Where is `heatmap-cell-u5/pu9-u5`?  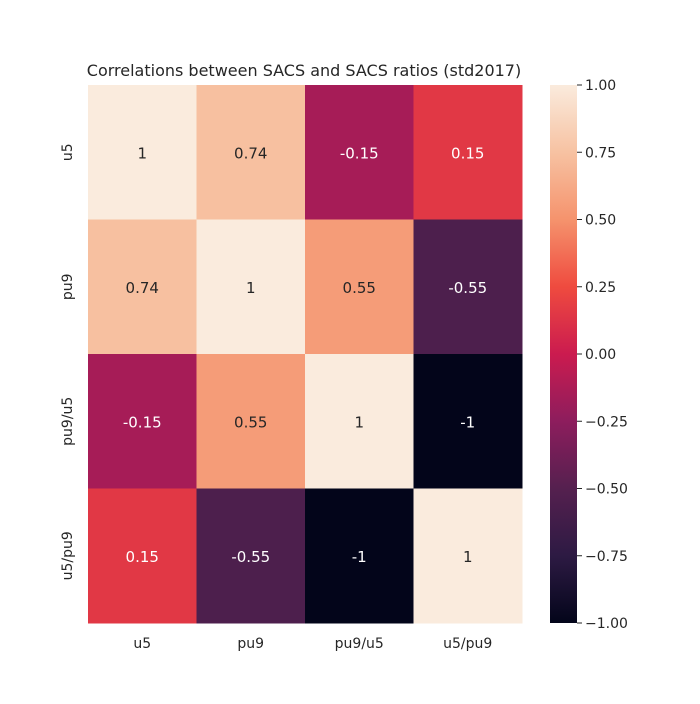 heatmap-cell-u5/pu9-u5 is located at coordinates (142, 556).